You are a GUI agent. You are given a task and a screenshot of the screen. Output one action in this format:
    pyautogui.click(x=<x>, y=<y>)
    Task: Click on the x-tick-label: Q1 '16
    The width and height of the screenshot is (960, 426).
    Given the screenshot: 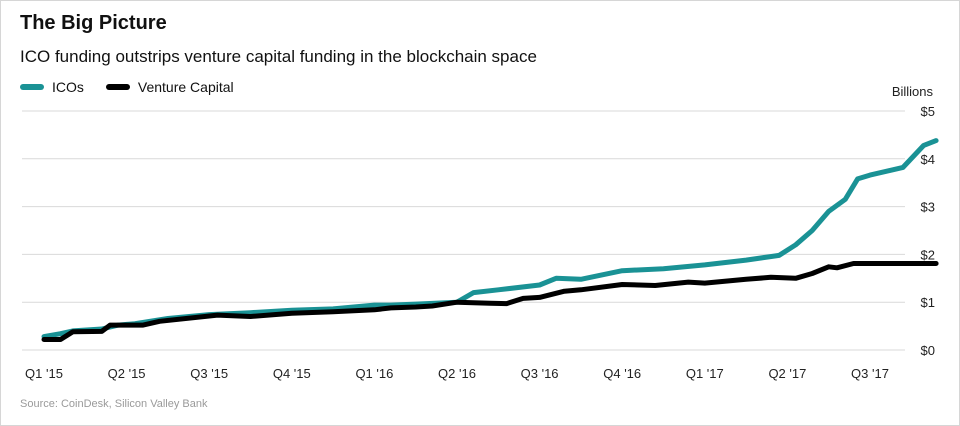 What is the action you would take?
    pyautogui.click(x=374, y=373)
    